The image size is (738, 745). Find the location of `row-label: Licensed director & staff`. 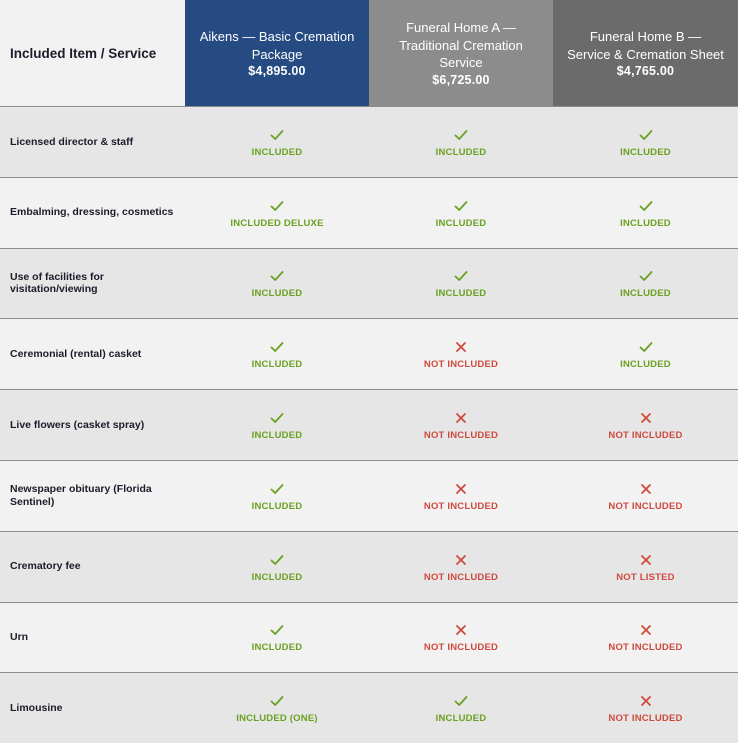

row-label: Licensed director & staff is located at coordinates (92, 141).